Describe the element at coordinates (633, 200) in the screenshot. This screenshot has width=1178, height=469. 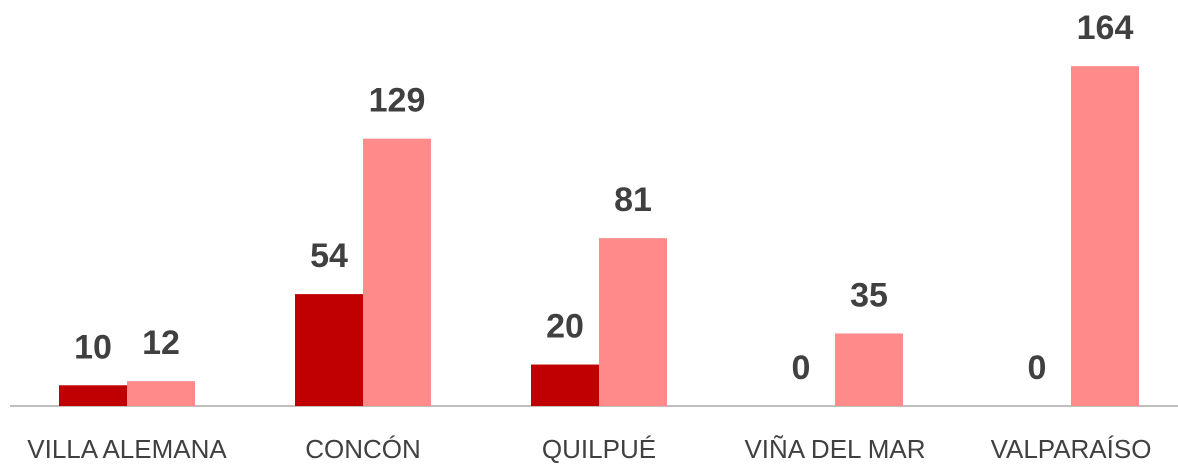
I see `value-label: 81` at that location.